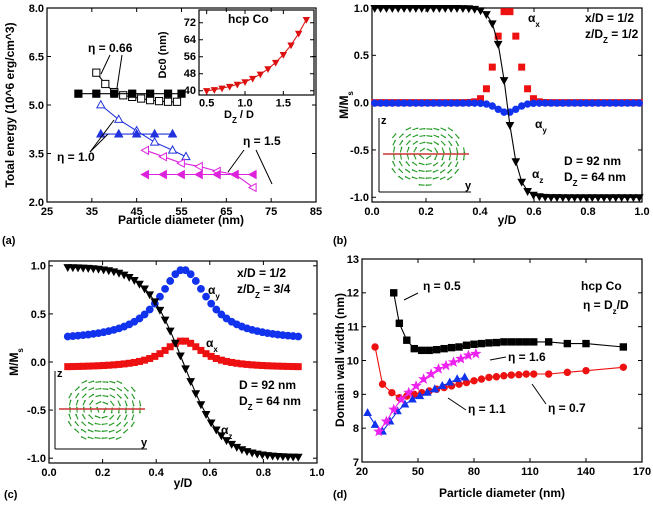  Describe the element at coordinates (528, 89) in the screenshot. I see `series-ax-point` at that location.